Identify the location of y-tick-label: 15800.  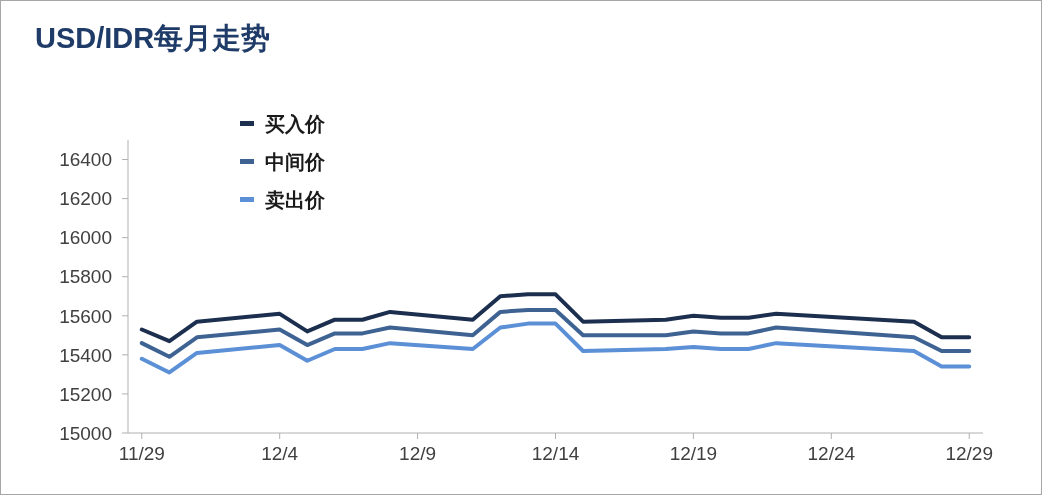
(85, 277).